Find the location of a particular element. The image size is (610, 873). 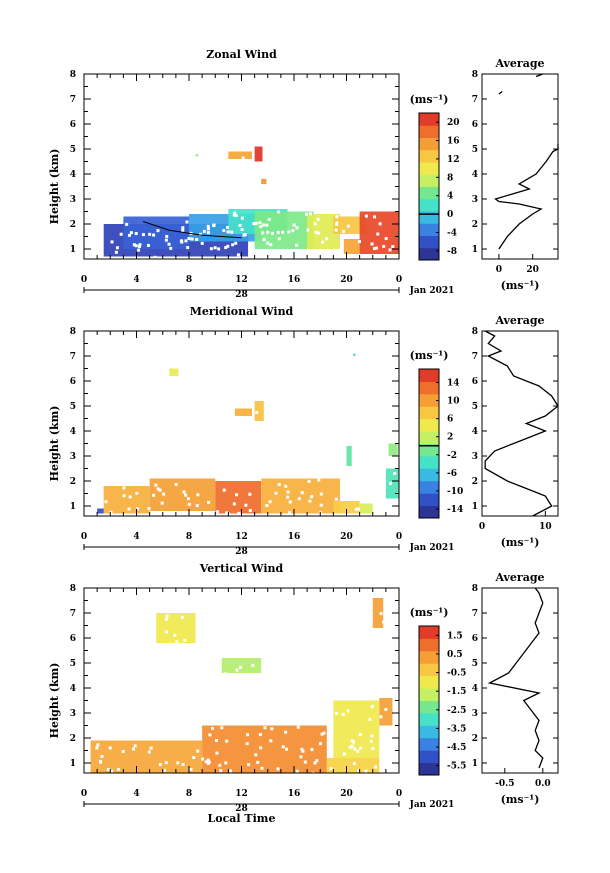

profile-y-tick-label: 8 is located at coordinates (475, 75).